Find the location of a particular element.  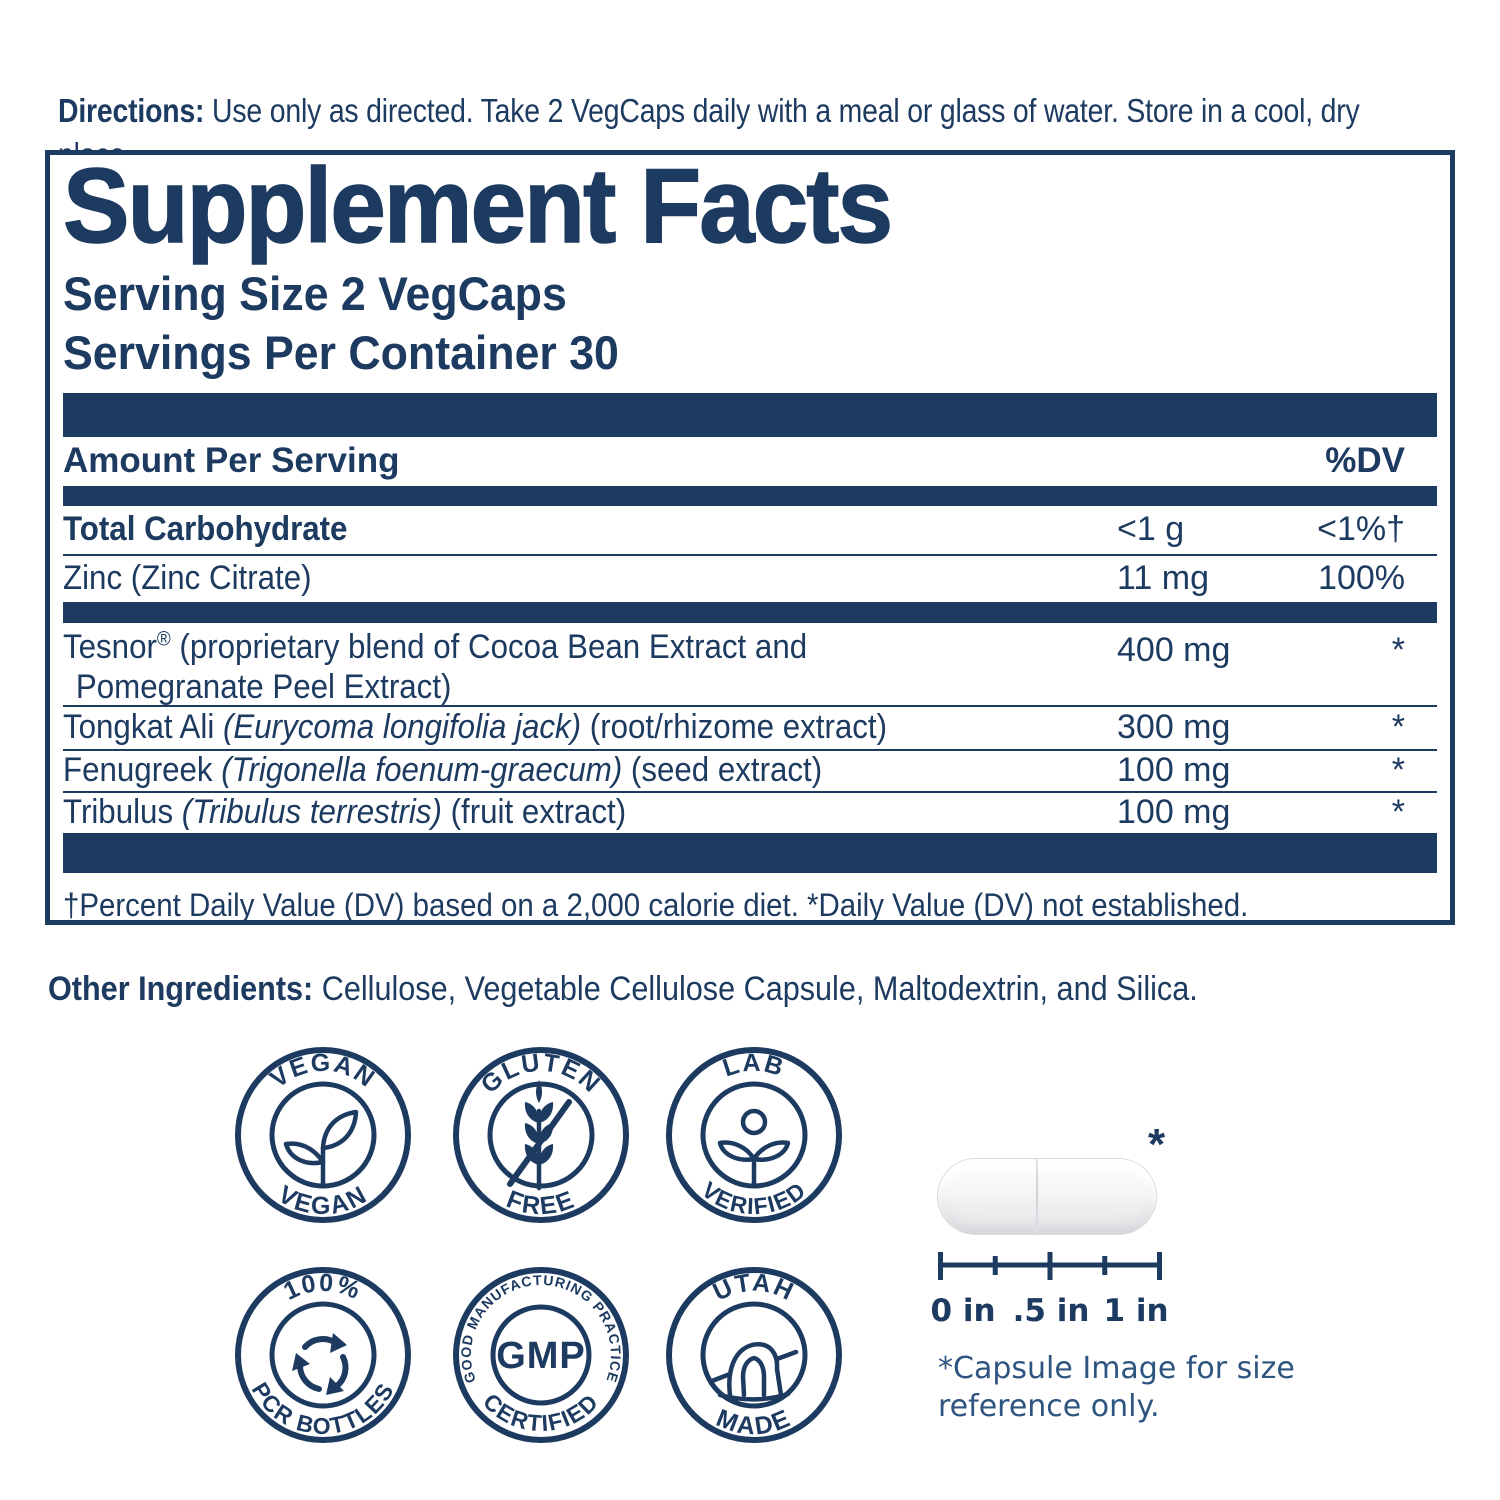

svg-text: LAB is located at coordinates (753, 1066).